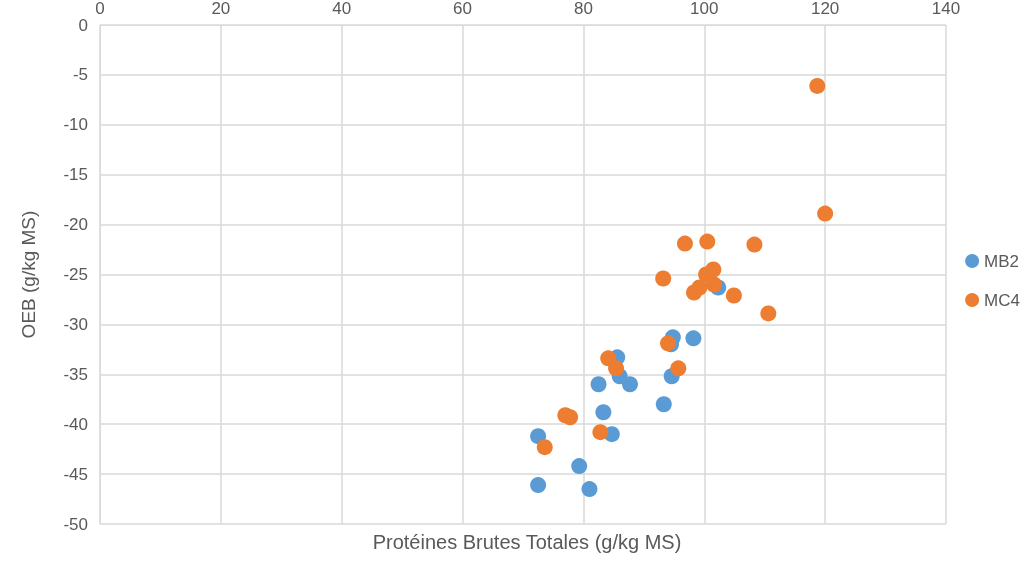  What do you see at coordinates (80, 75) in the screenshot?
I see `y-tick-label: -5` at bounding box center [80, 75].